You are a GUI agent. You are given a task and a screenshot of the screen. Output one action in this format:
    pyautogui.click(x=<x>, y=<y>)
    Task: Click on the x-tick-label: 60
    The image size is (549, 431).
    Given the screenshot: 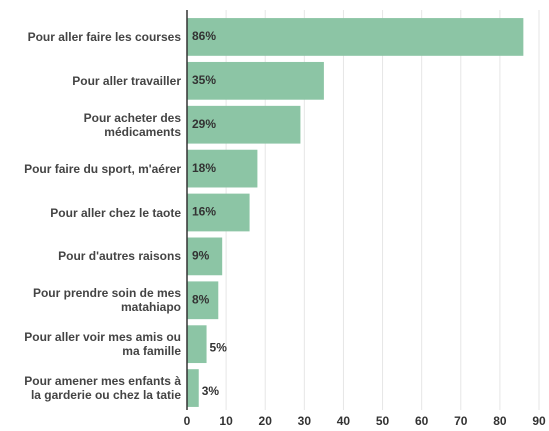 What is the action you would take?
    pyautogui.click(x=422, y=421)
    